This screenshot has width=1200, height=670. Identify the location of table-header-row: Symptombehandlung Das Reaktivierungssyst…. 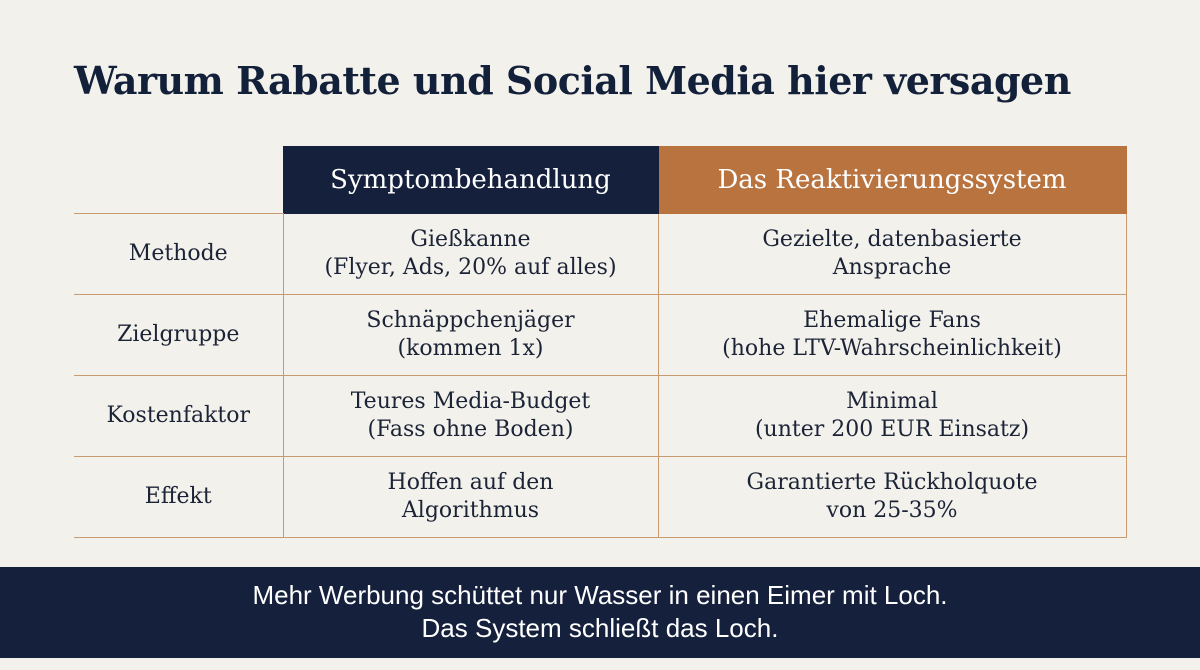
(600, 180).